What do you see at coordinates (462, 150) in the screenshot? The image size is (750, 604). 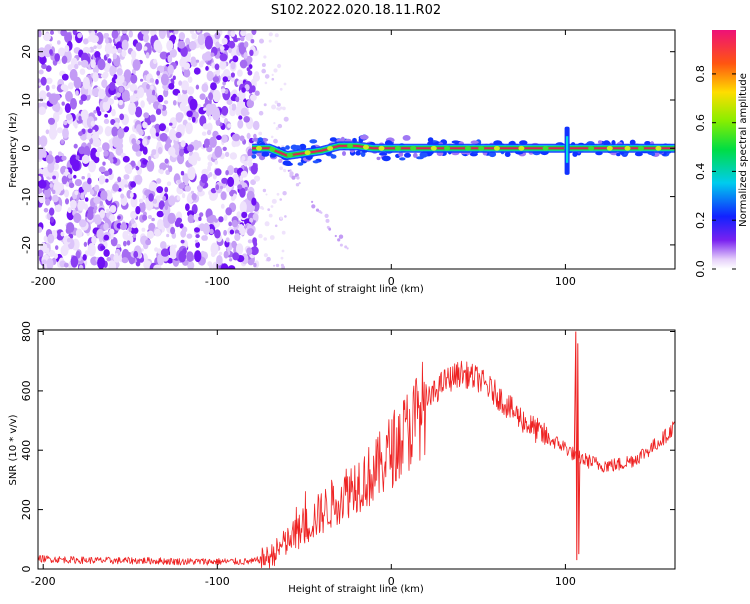 I see `doppler-track` at bounding box center [462, 150].